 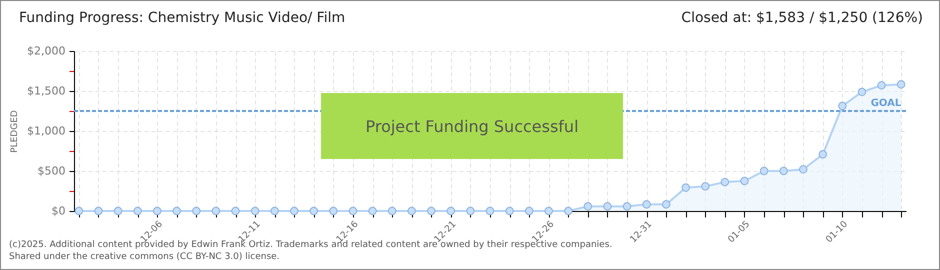 What do you see at coordinates (310, 245) in the screenshot?
I see `text: (c)2025. Additional content provided by Edwin Frank Ortiz. Trademarks and related content are owned by their respective companies.` at bounding box center [310, 245].